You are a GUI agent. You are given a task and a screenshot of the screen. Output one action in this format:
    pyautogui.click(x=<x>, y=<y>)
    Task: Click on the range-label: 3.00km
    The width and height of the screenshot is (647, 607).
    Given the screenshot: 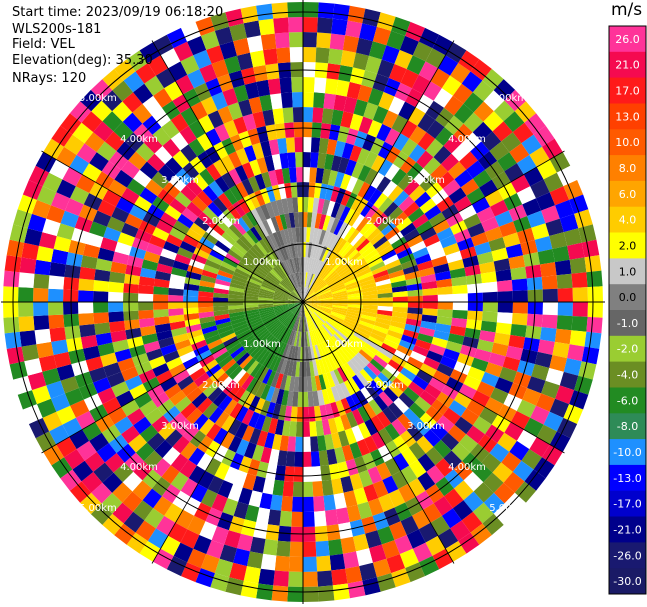 What is the action you would take?
    pyautogui.click(x=426, y=426)
    